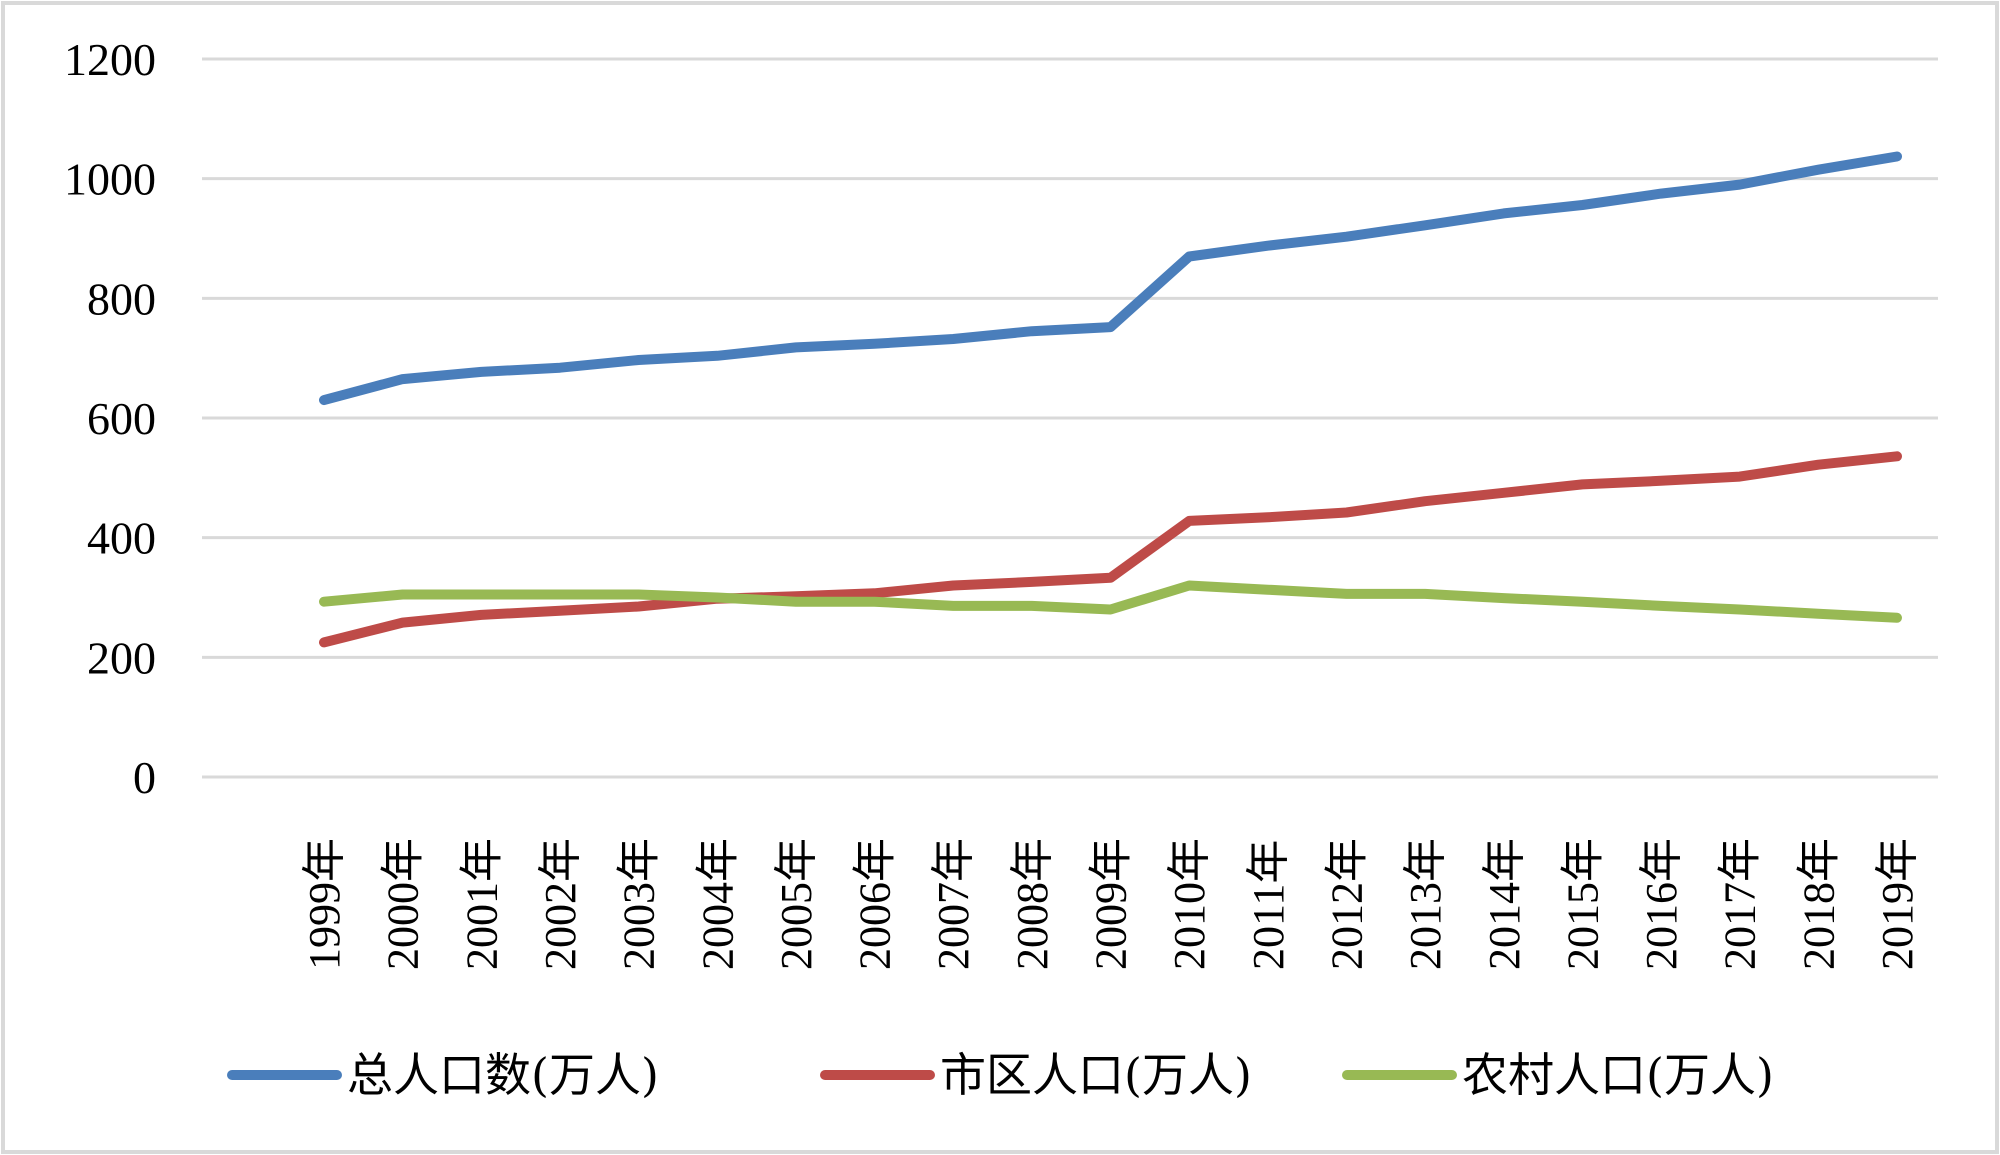 This screenshot has width=2000, height=1155. Describe the element at coordinates (1582, 904) in the screenshot. I see `x-category-label: 2015年` at that location.